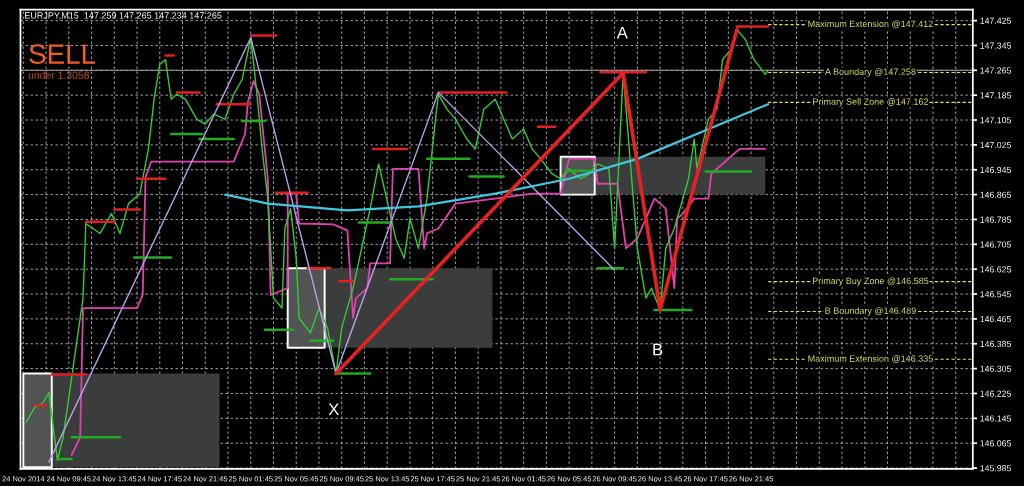 The image size is (1024, 486). What do you see at coordinates (996, 95) in the screenshot?
I see `y-tick-label: 147.185` at bounding box center [996, 95].